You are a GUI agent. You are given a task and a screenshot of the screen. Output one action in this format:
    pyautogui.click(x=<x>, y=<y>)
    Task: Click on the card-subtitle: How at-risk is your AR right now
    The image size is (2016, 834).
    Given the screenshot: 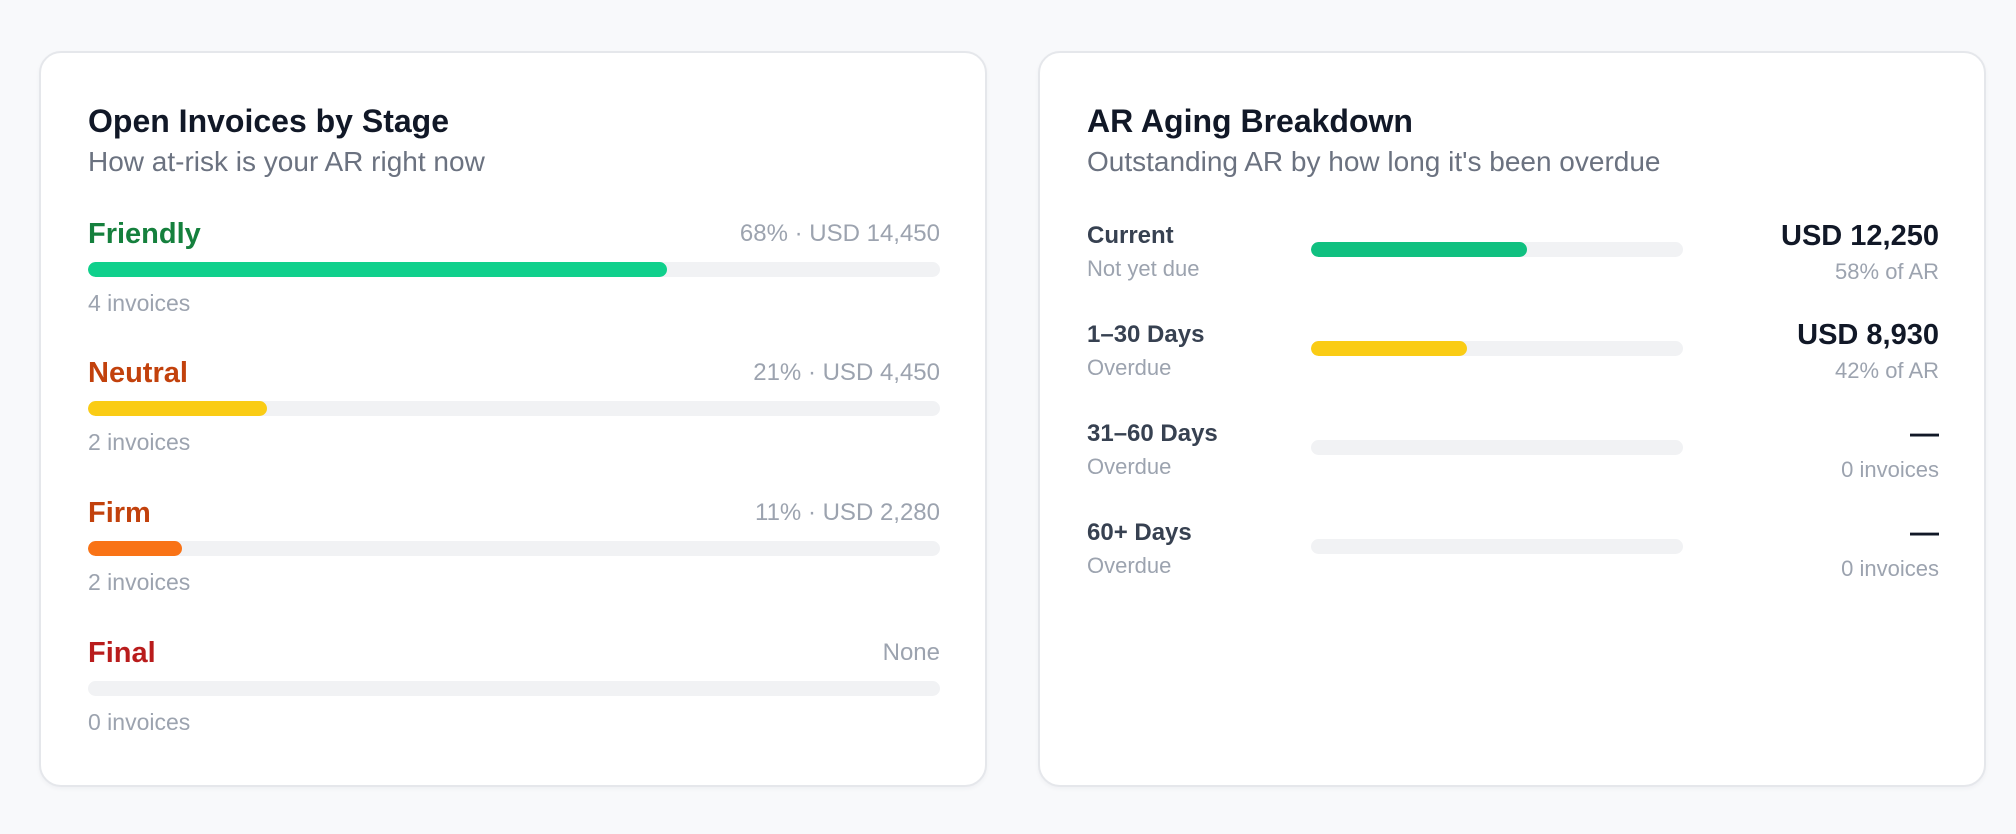 What is the action you would take?
    pyautogui.click(x=286, y=161)
    